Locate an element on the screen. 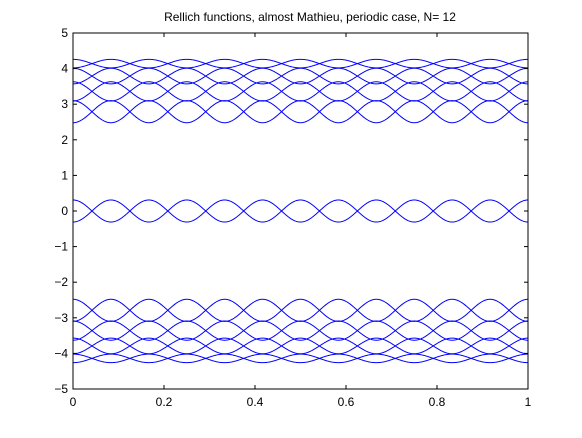 This screenshot has height=438, width=582. y-tick-label: 0 is located at coordinates (64, 211).